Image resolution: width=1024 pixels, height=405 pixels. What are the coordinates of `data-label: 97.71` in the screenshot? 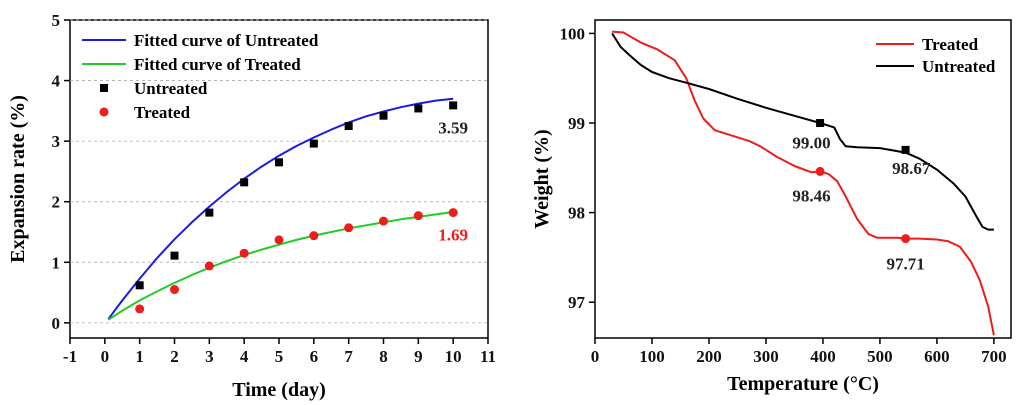 It's located at (905, 264).